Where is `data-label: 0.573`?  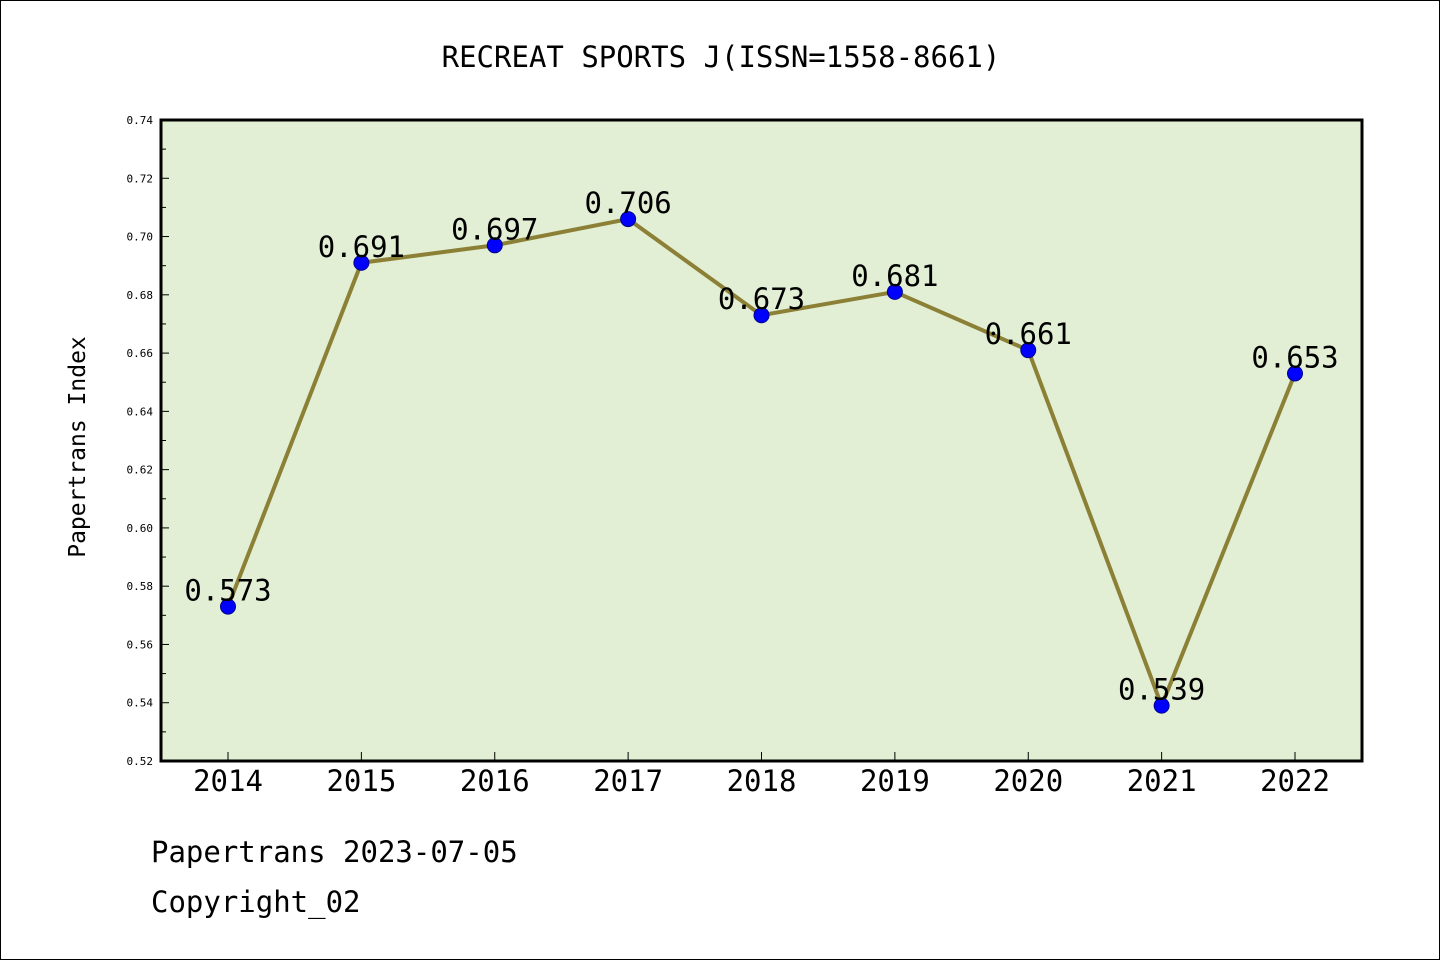
data-label: 0.573 is located at coordinates (227, 591).